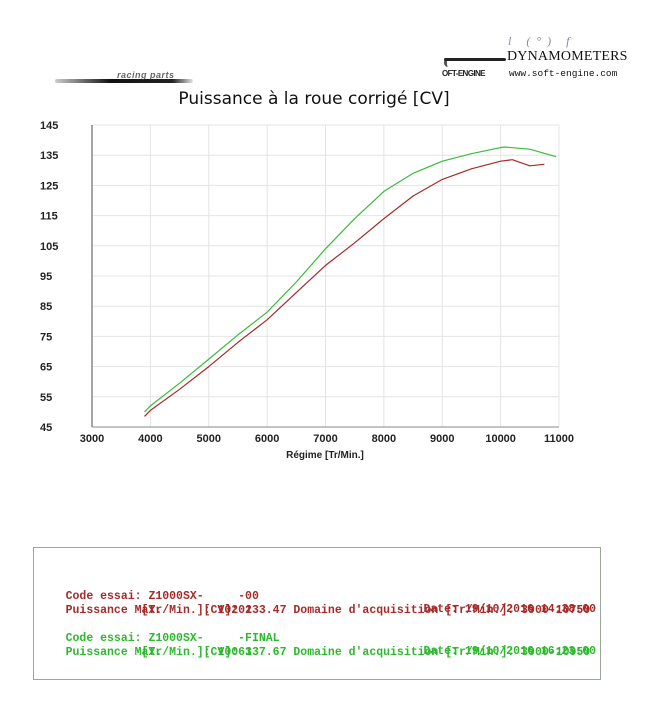 This screenshot has height=720, width=658. What do you see at coordinates (114, 610) in the screenshot?
I see `run1-power-label: Puissance Max.` at bounding box center [114, 610].